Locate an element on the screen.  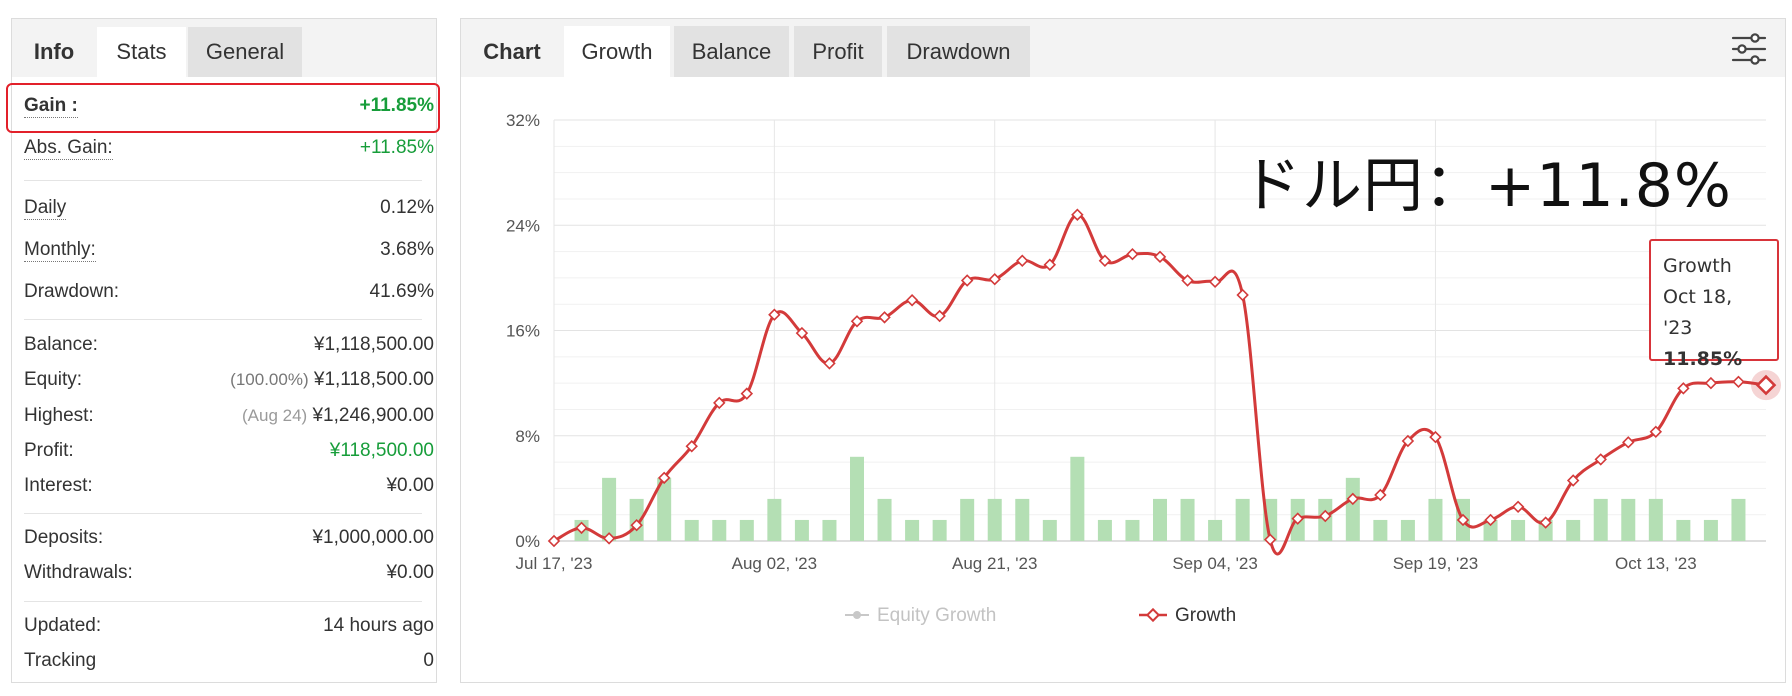
balance-value: ¥1,118,500.00 is located at coordinates (373, 344).